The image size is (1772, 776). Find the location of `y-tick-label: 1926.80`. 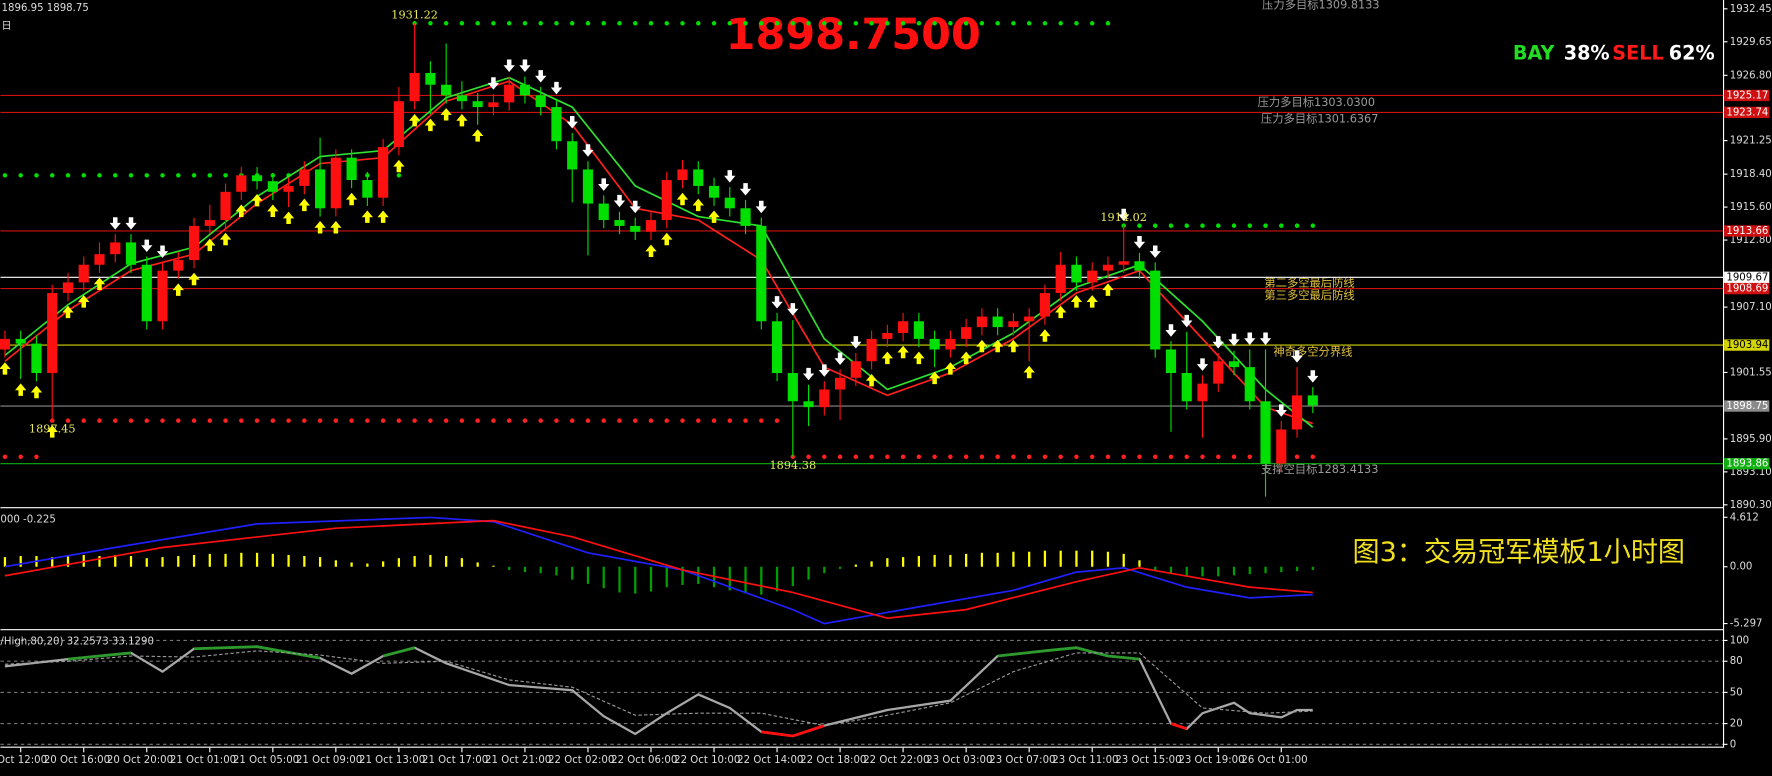

y-tick-label: 1926.80 is located at coordinates (1751, 75).